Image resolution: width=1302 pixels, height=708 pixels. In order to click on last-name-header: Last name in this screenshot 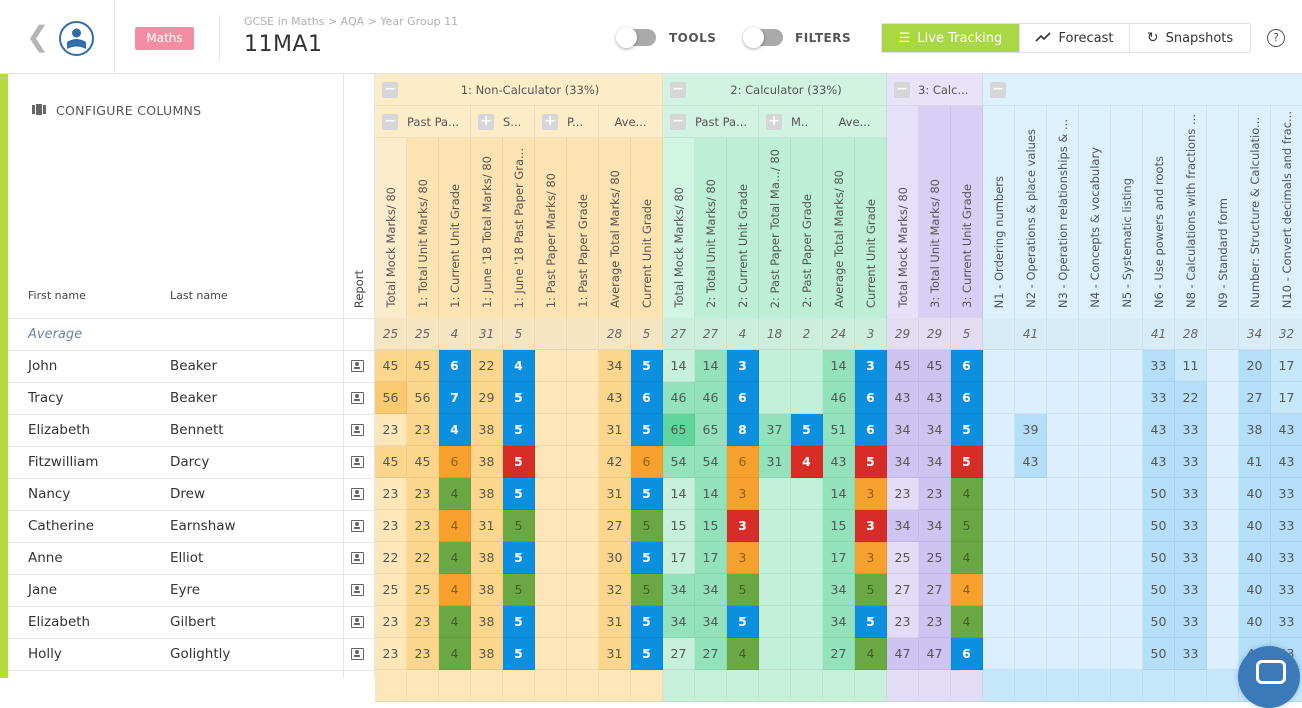, I will do `click(199, 295)`.